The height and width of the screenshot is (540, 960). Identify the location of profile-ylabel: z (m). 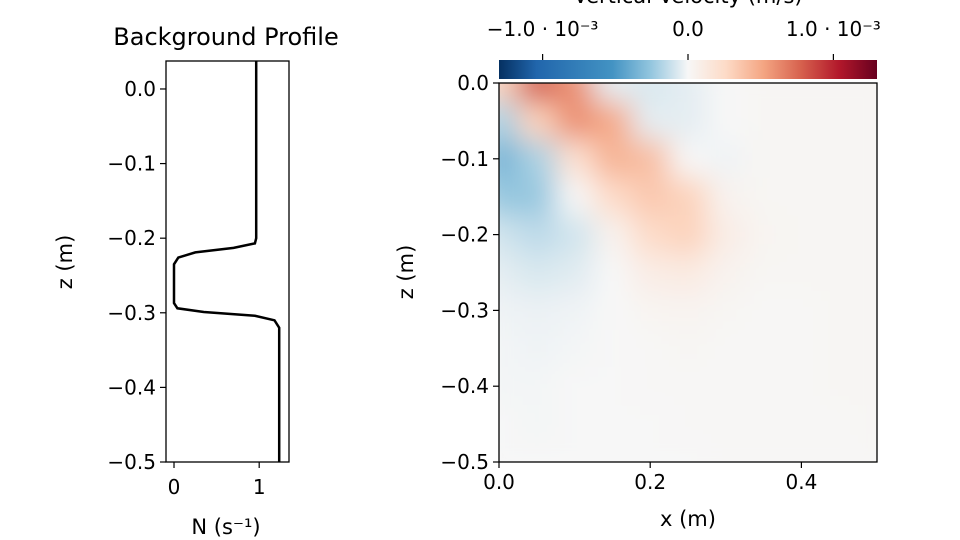
(65, 262).